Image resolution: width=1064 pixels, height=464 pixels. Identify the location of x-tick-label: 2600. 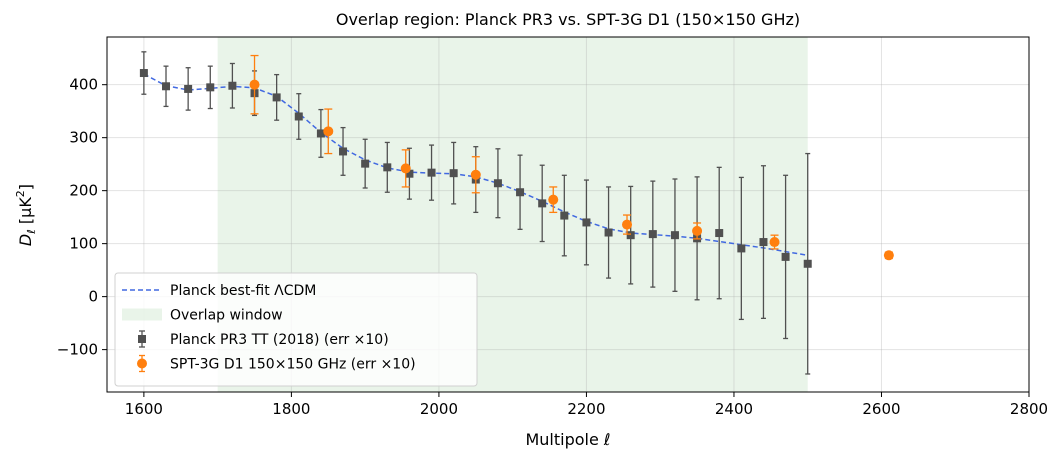
(881, 409).